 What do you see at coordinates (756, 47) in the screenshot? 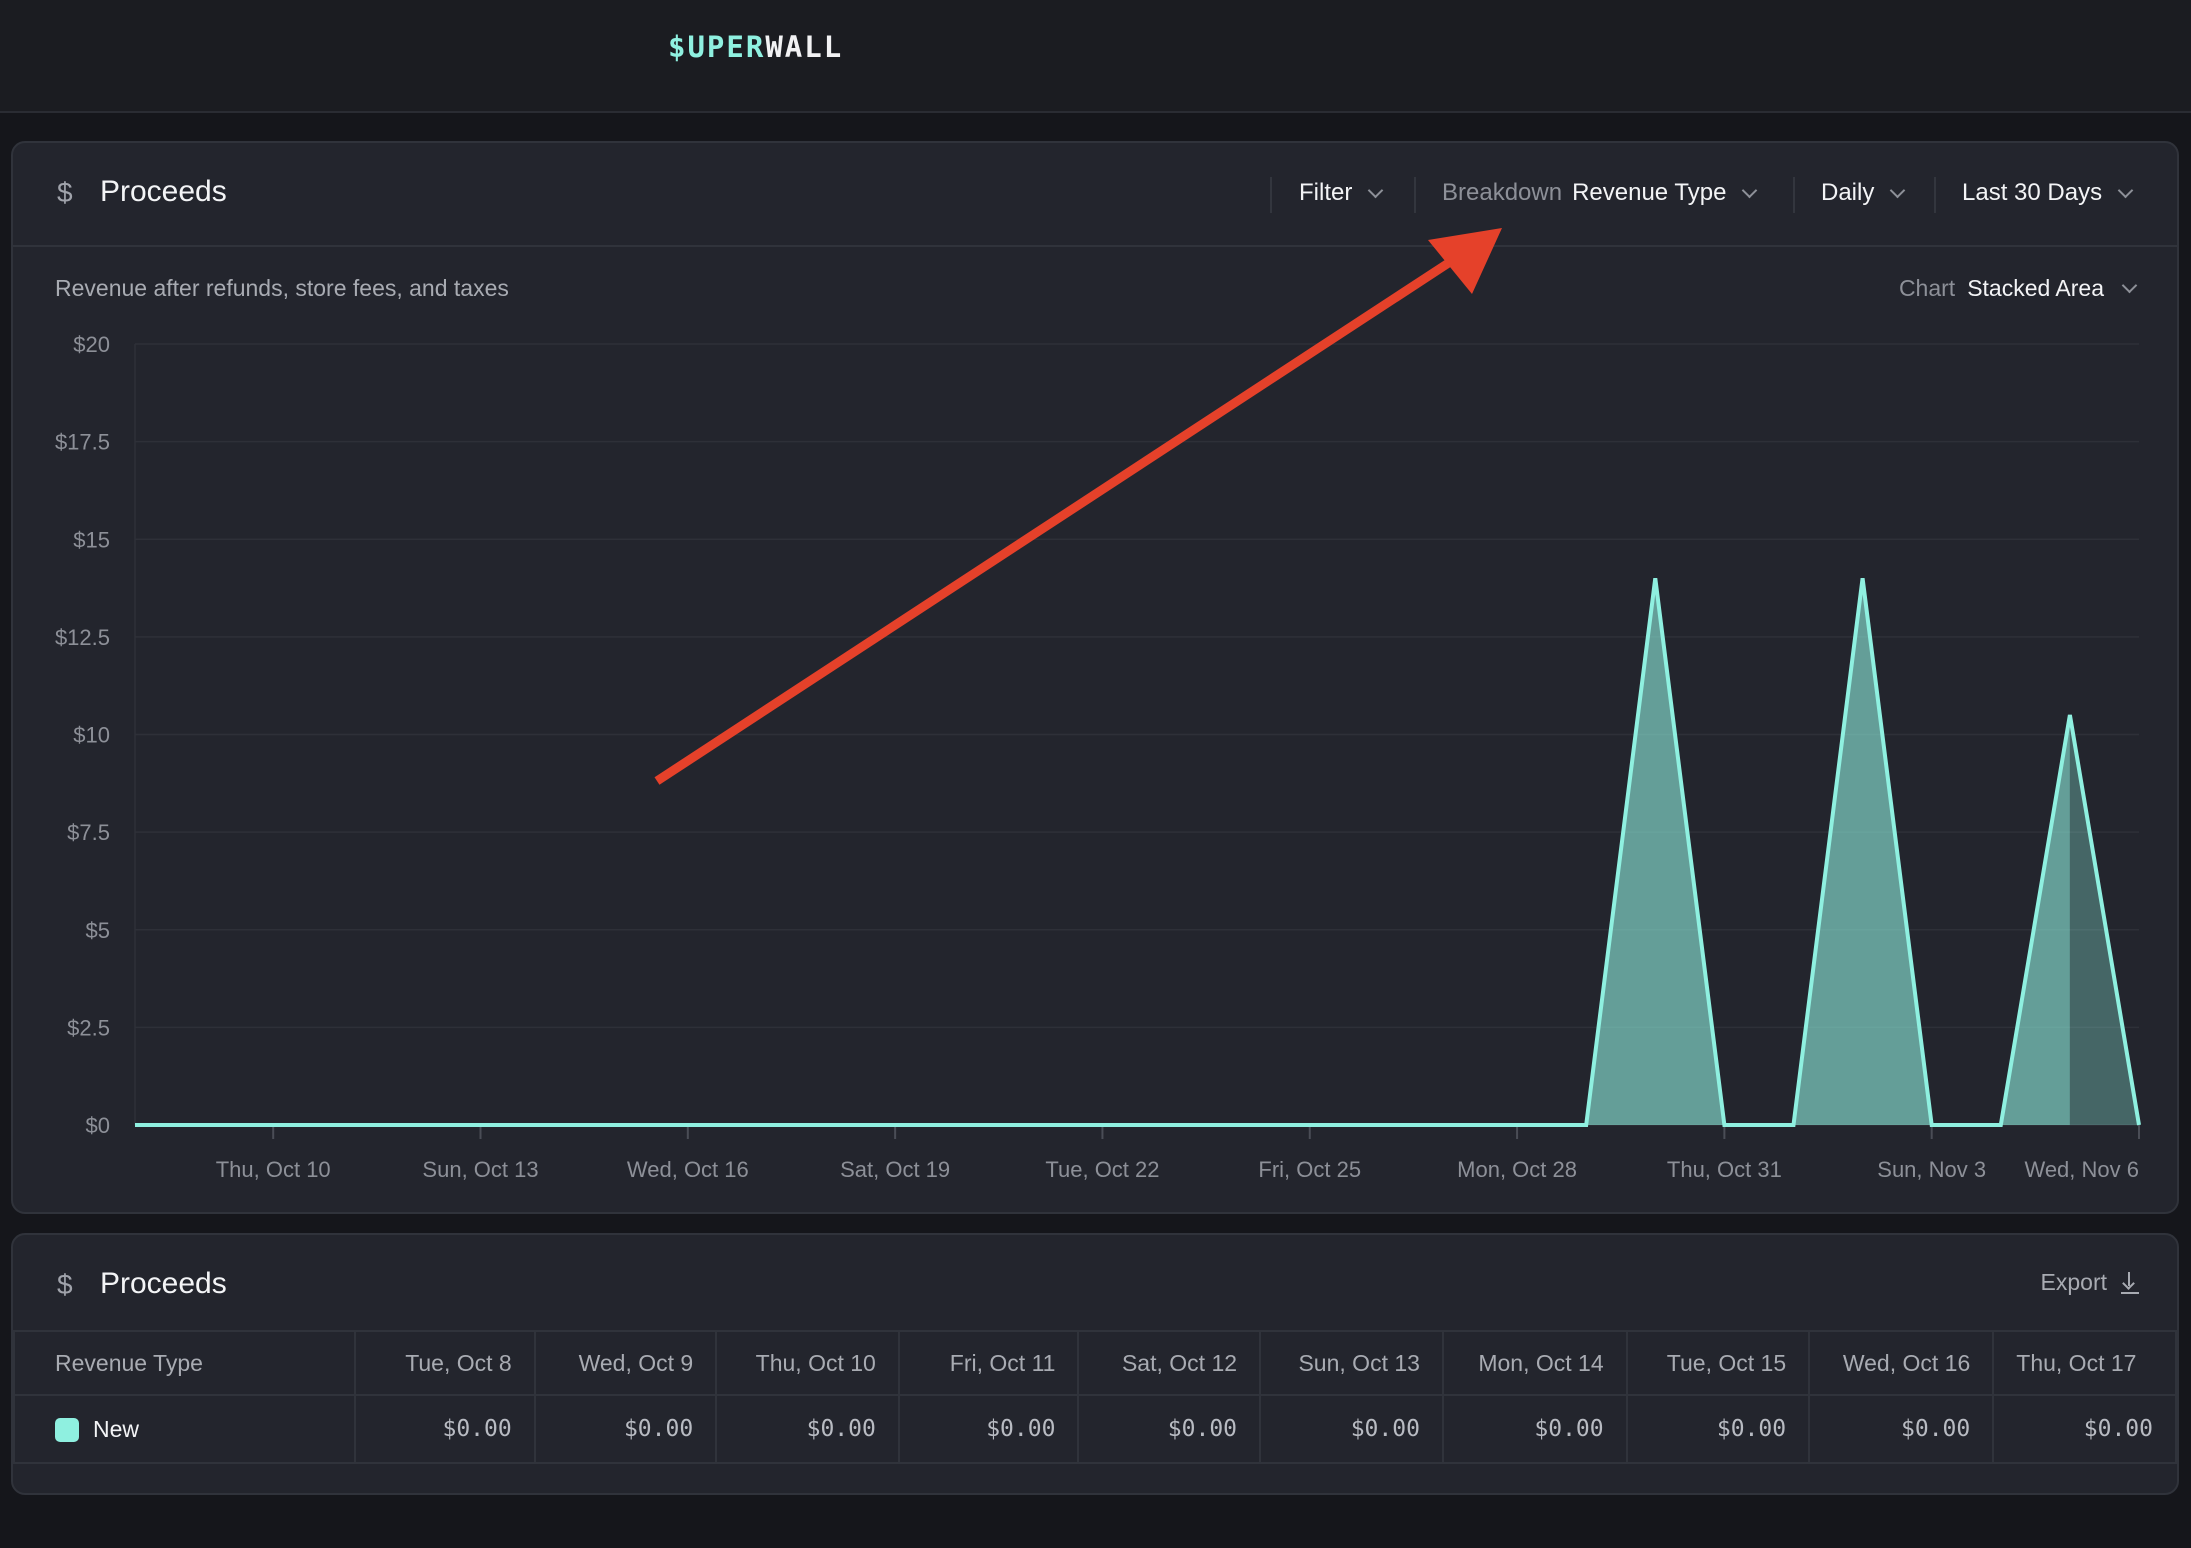
I see `superwall-logo: $UPERWALL` at bounding box center [756, 47].